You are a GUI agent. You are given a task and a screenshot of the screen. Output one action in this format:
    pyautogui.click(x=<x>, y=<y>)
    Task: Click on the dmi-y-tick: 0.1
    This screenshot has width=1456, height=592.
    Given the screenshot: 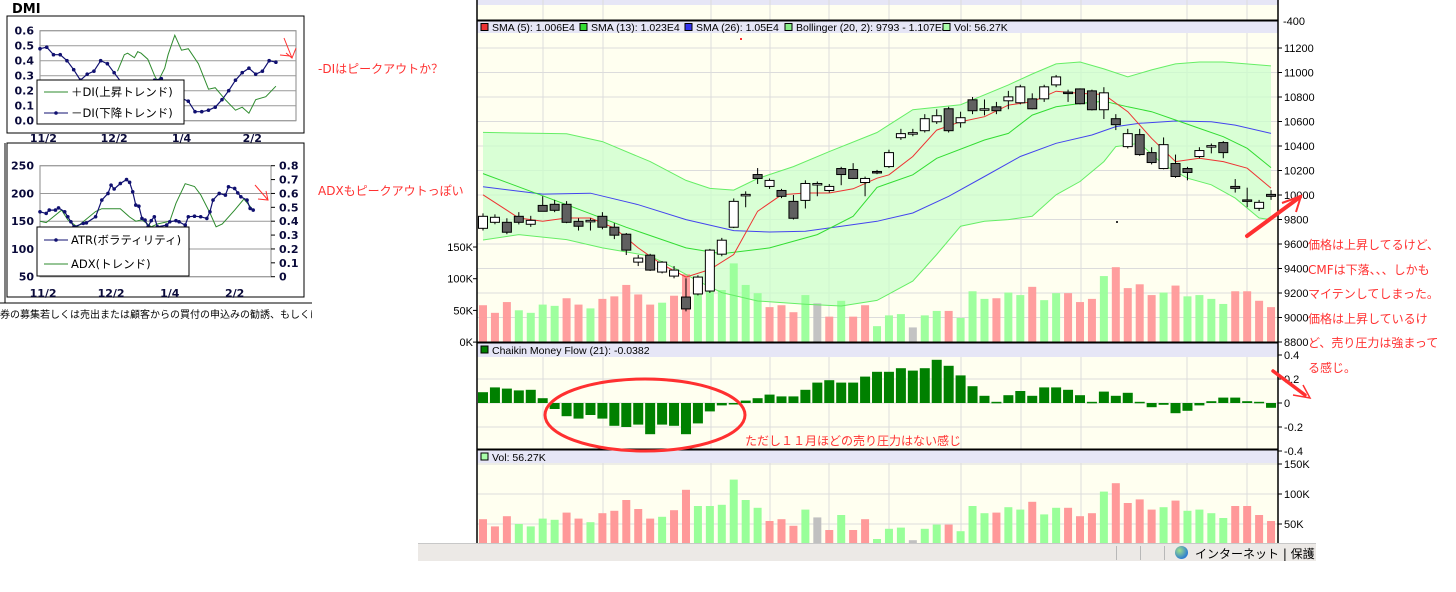 What is the action you would take?
    pyautogui.click(x=25, y=106)
    